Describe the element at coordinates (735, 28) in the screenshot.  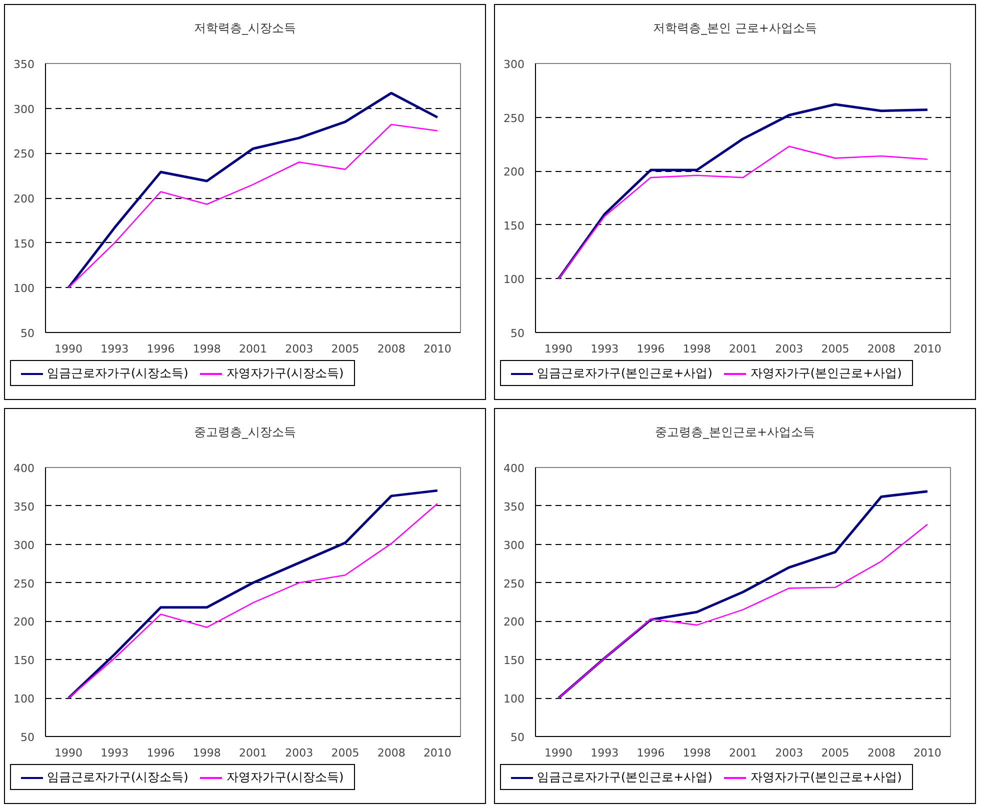
I see `chart-title: 저학력층_본인 근로+사업소득` at that location.